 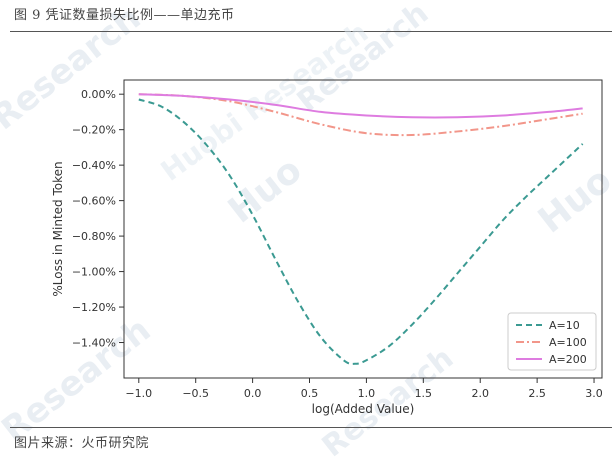 I want to click on watermark-logo-text: Huobi Research, so click(x=265, y=102).